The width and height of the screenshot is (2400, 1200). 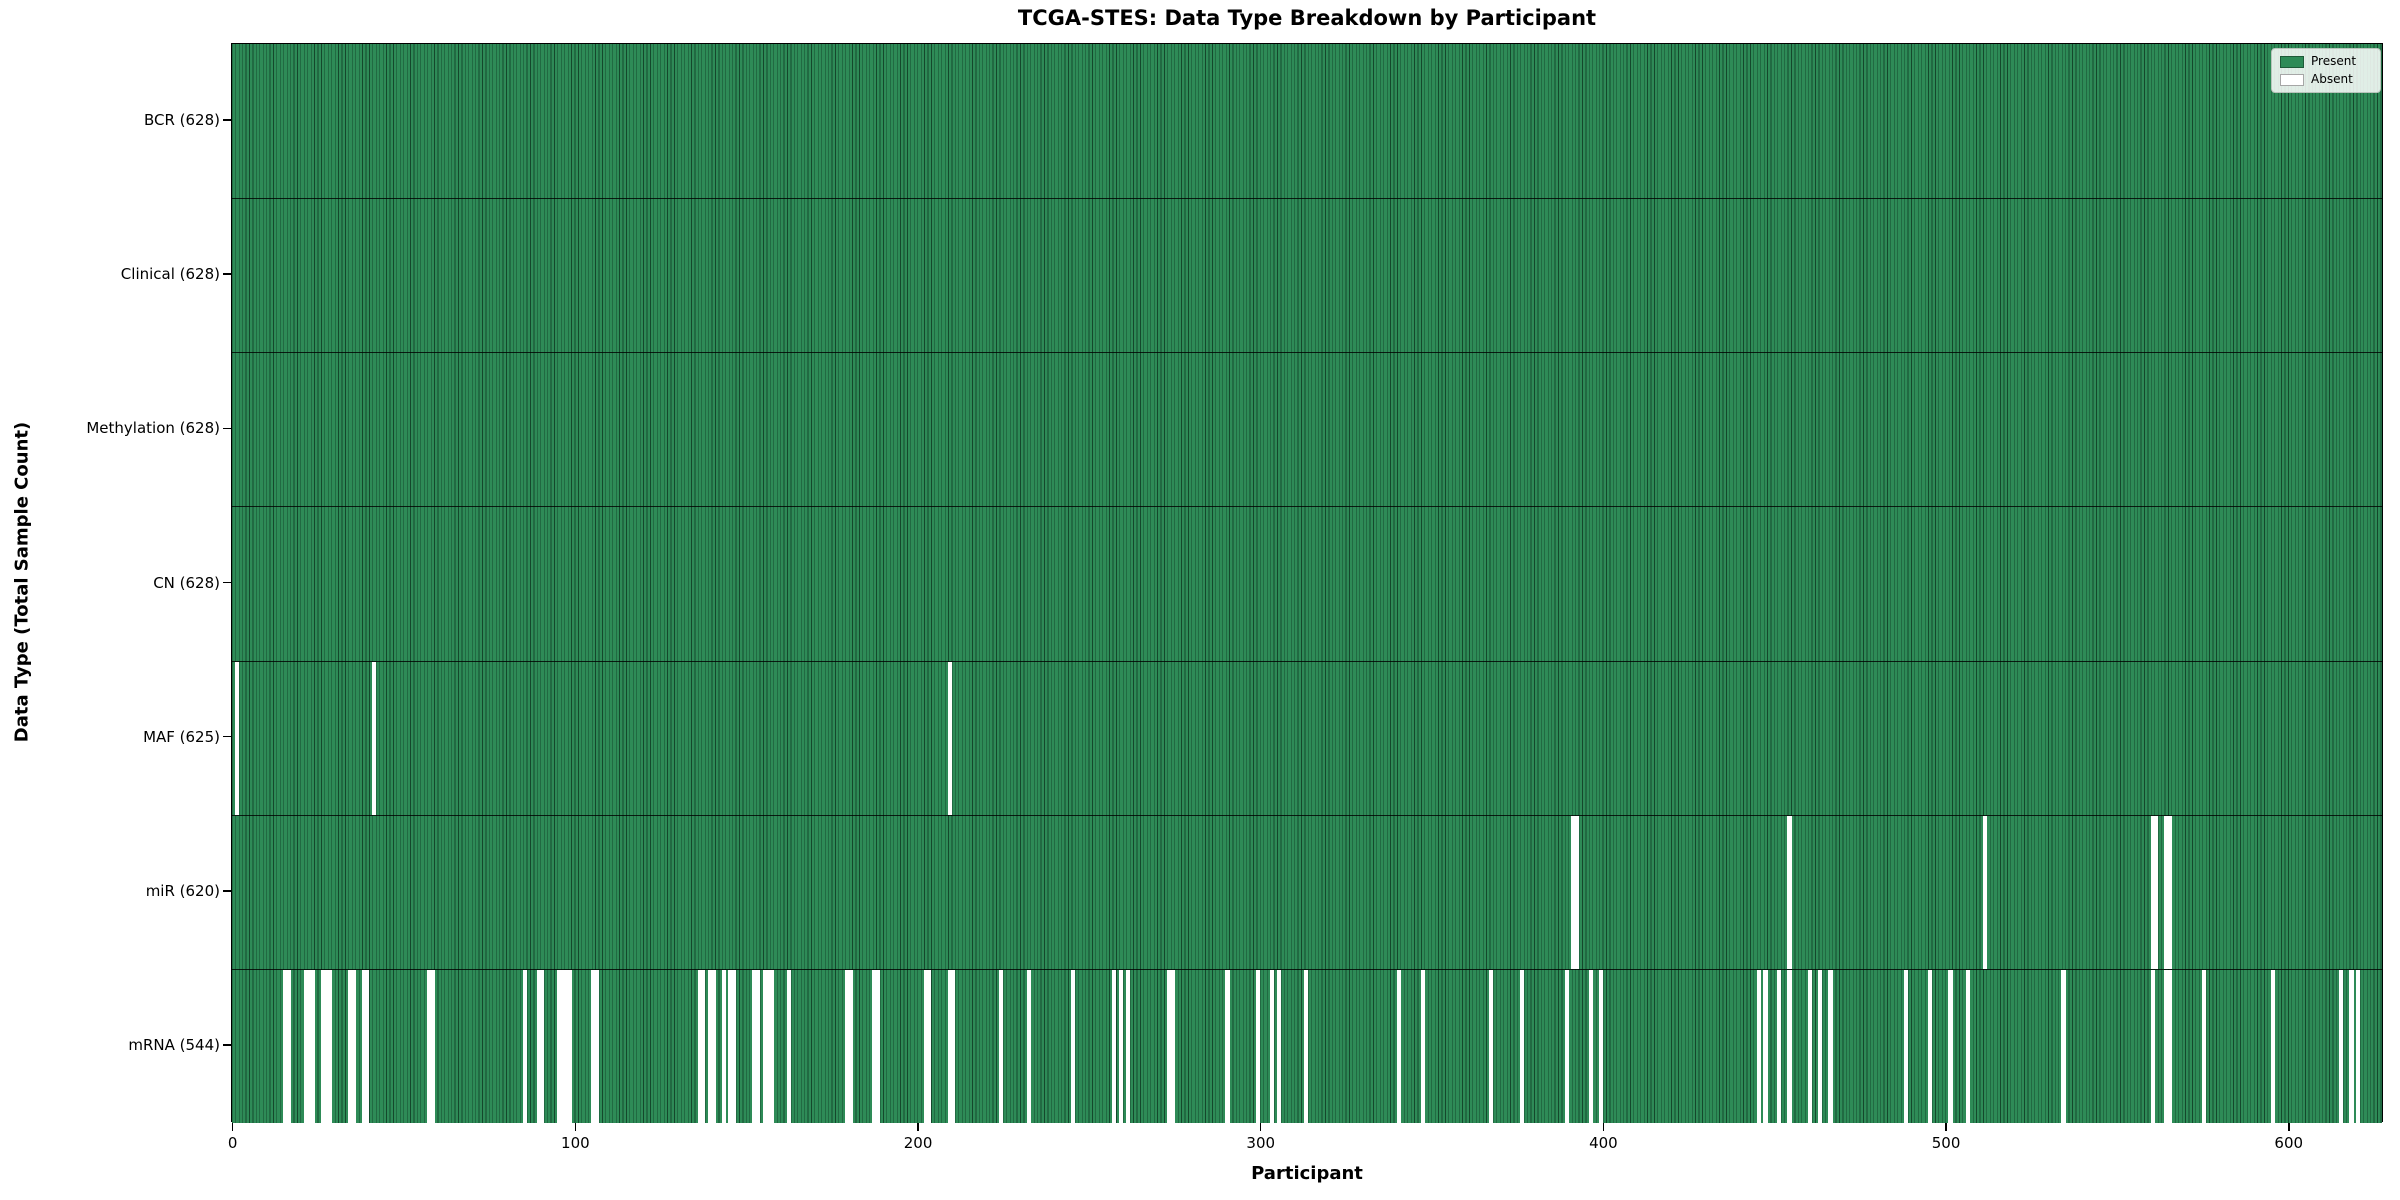 I want to click on y-tick-label: MAF (625), so click(x=181, y=736).